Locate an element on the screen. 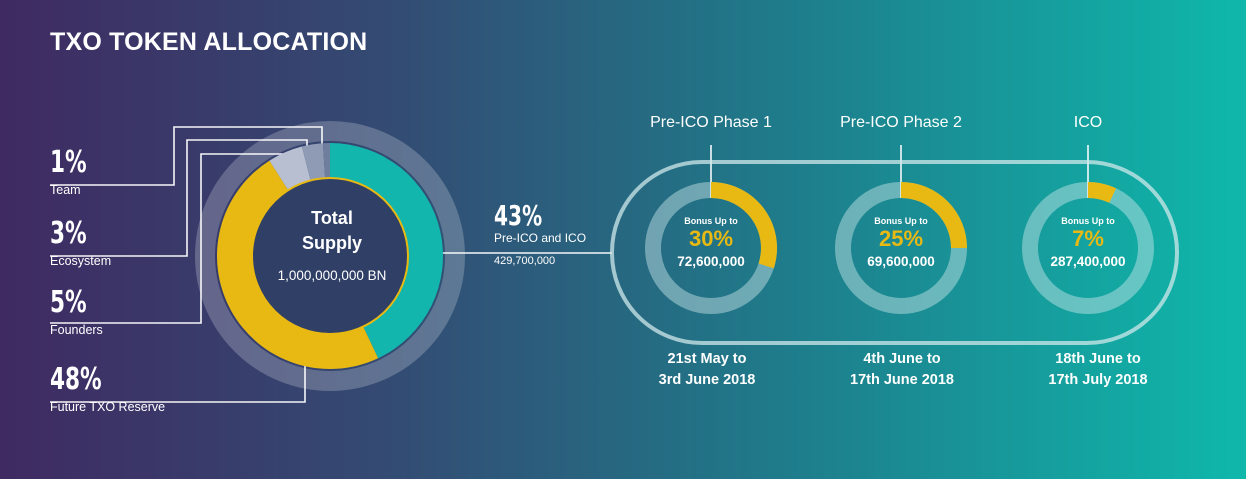 This screenshot has width=1246, height=479. slice-ecosystem is located at coordinates (313, 162).